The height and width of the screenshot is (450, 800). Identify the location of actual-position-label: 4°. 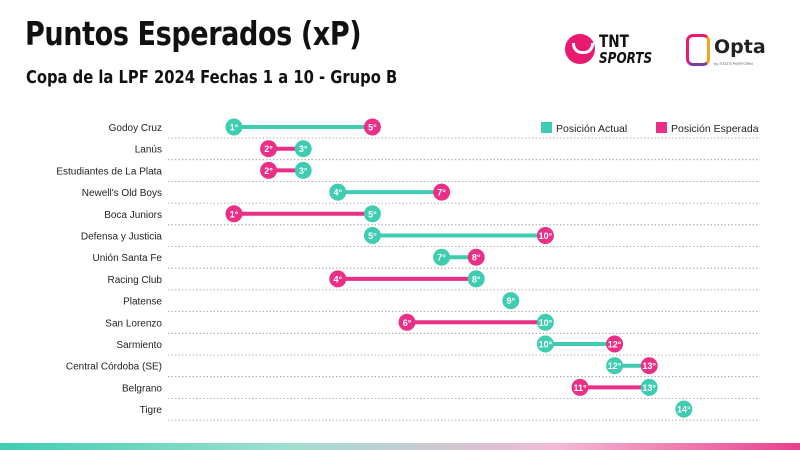
(337, 193).